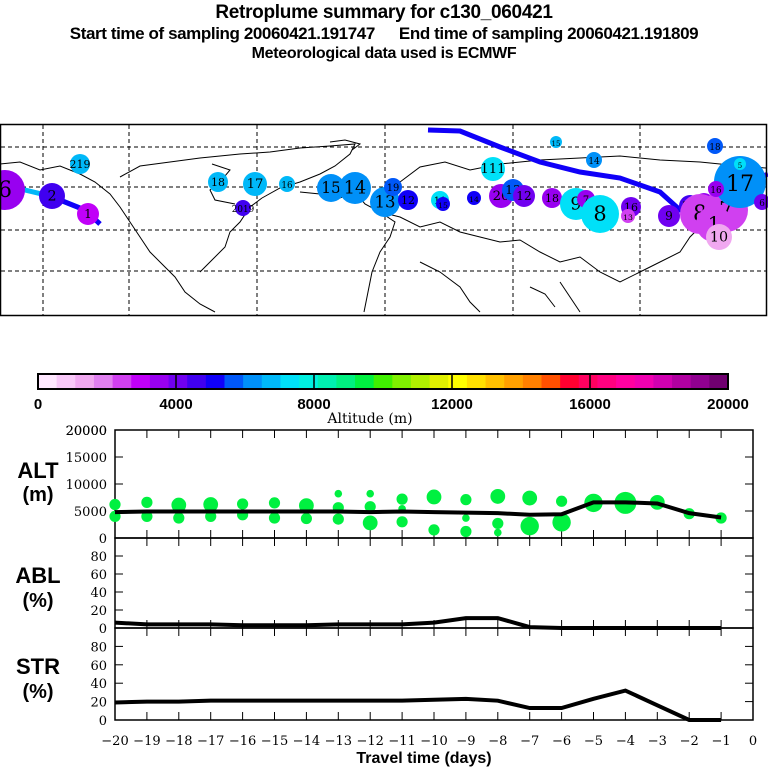 This screenshot has width=768, height=768. I want to click on map-marker: 8, so click(600, 214).